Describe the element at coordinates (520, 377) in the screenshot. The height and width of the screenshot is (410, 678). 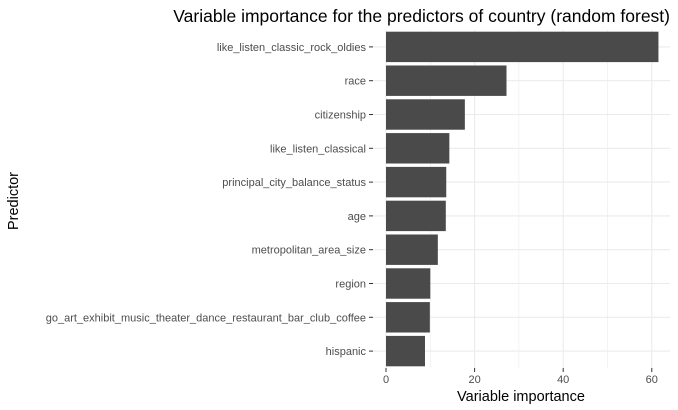
I see `x-axis-ticks: 0 20 40 60` at that location.